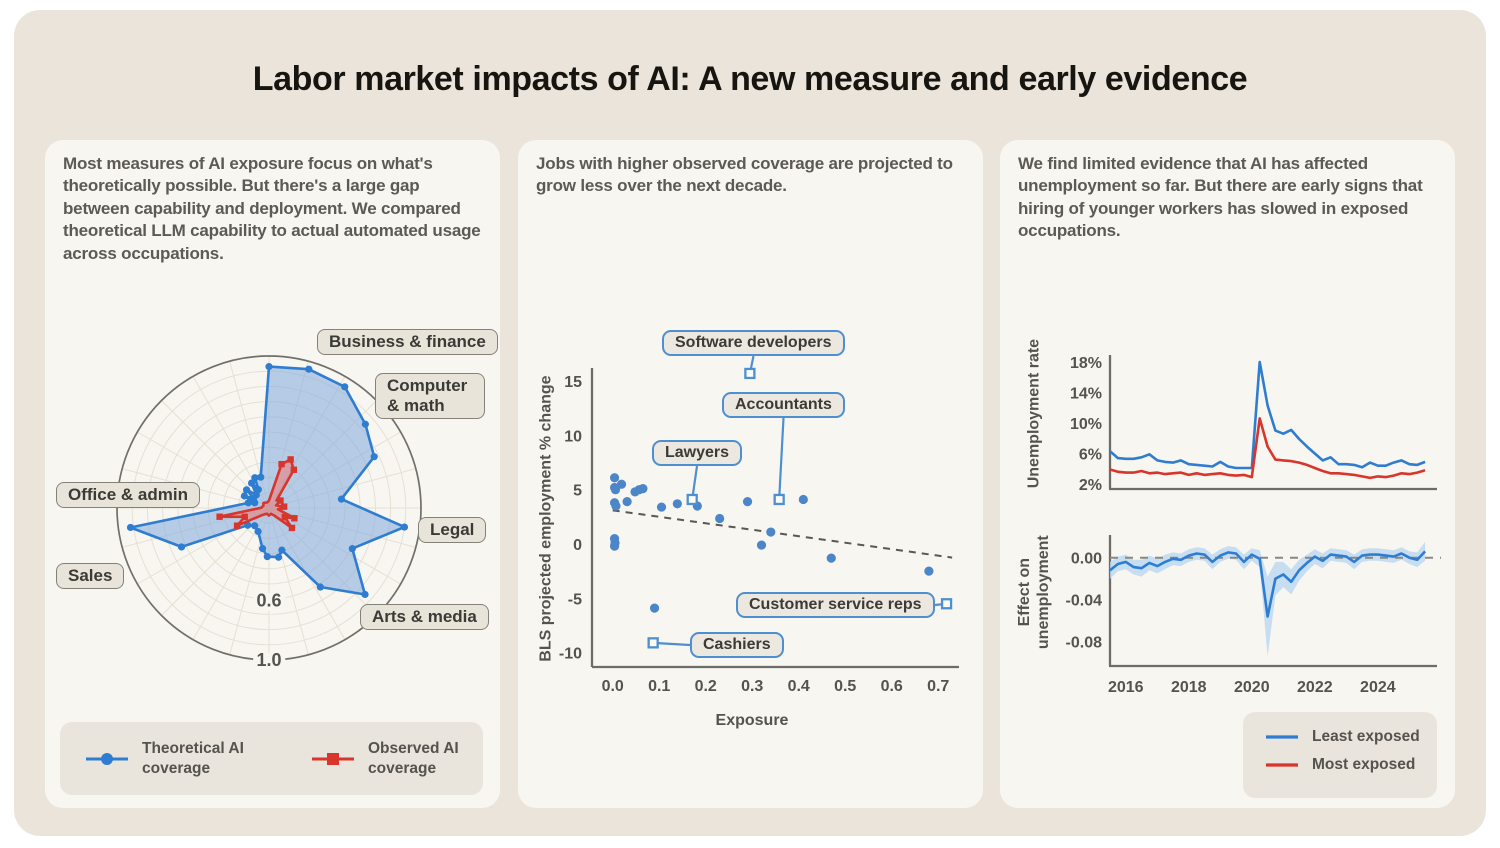 This screenshot has width=1500, height=848. Describe the element at coordinates (752, 720) in the screenshot. I see `scatter-x-axis-title: Exposure` at that location.